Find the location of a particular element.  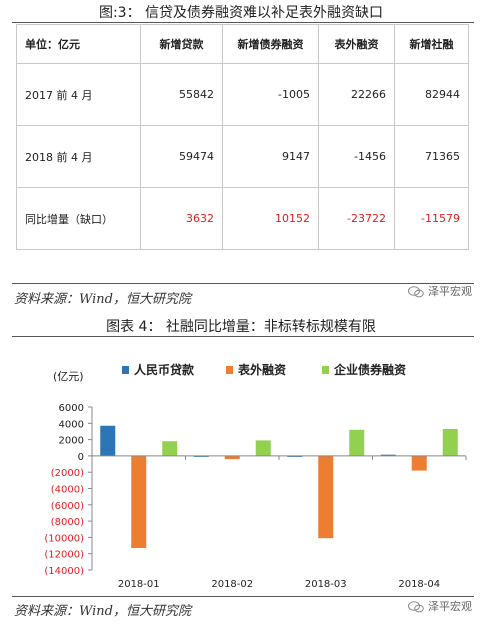

cell-new-social-financing: 71365 is located at coordinates (431, 156).